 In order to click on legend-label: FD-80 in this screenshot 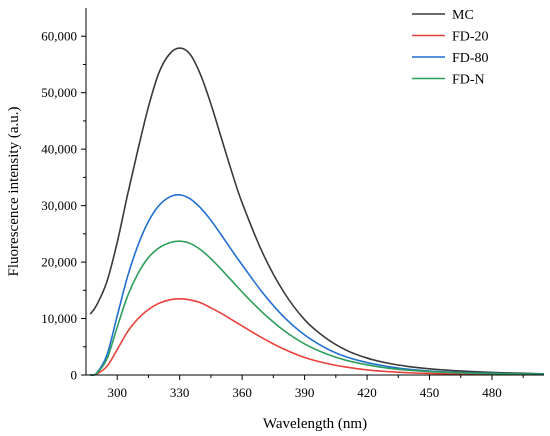, I will do `click(470, 58)`.